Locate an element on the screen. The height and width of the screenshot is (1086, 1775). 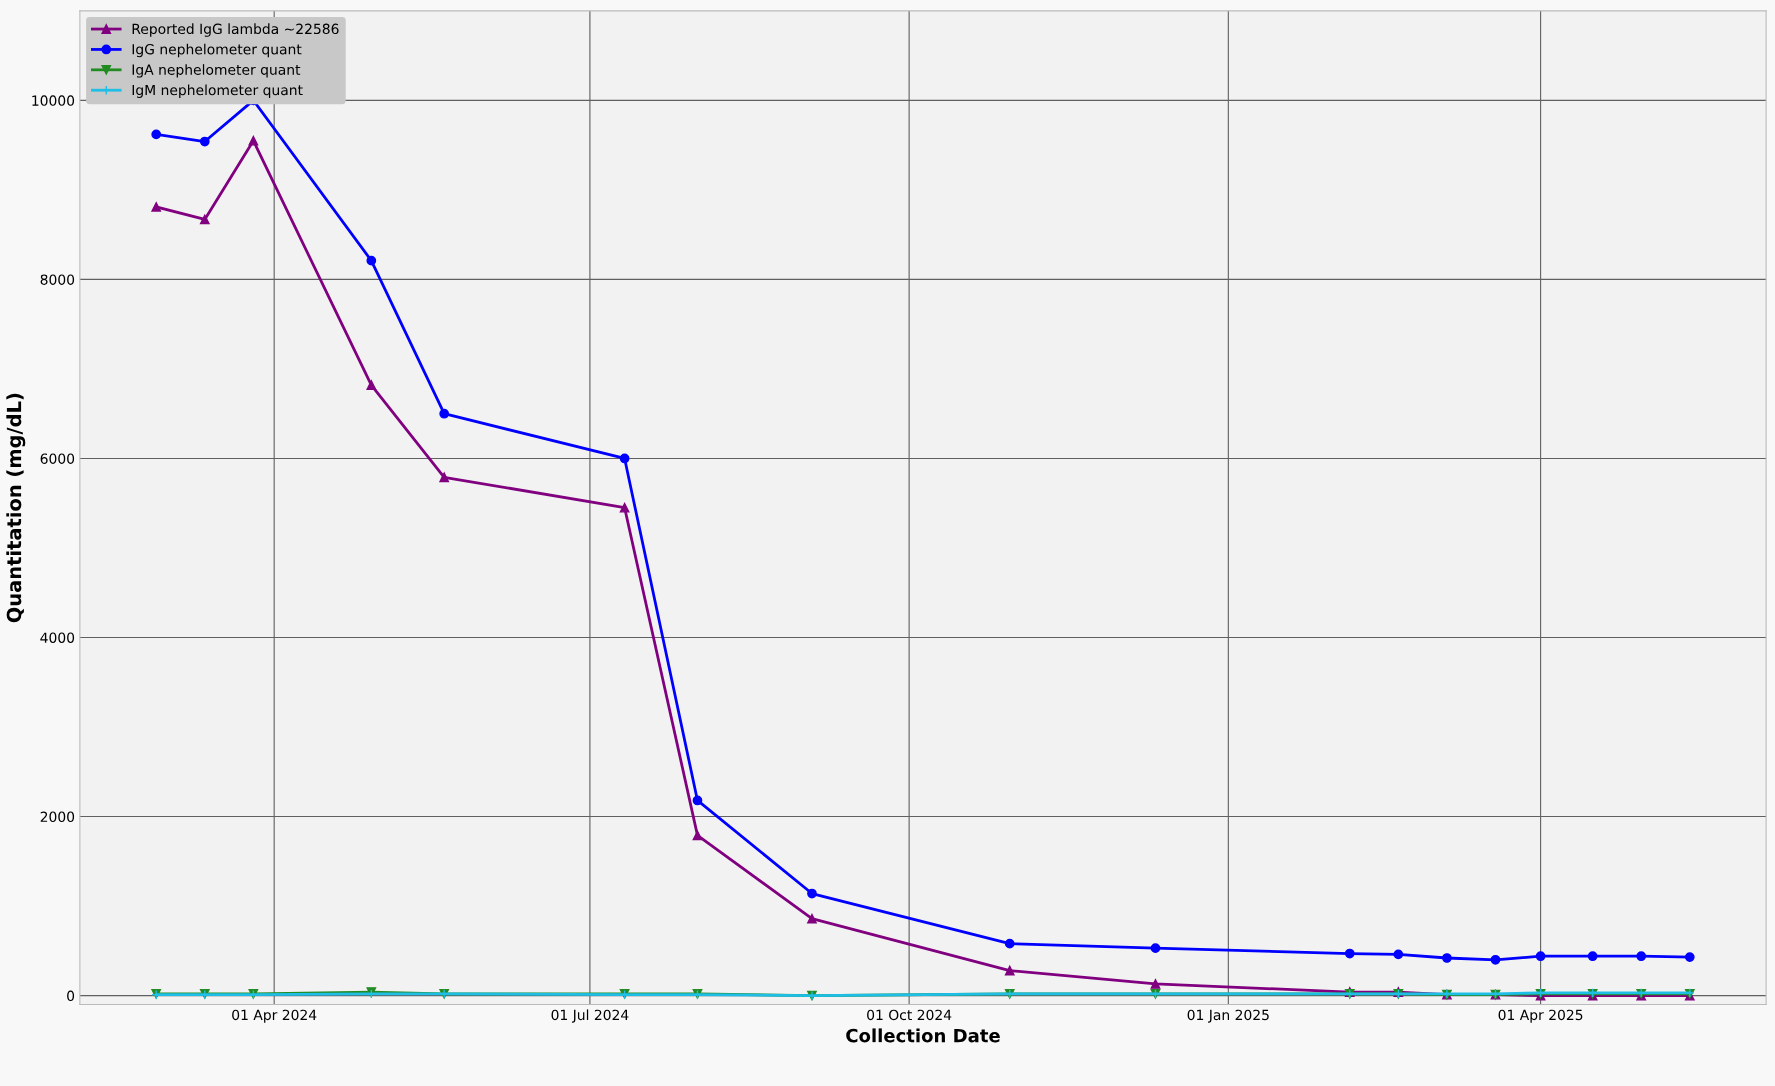
x-tick-label: 01 Jan 2025 is located at coordinates (1228, 1016).